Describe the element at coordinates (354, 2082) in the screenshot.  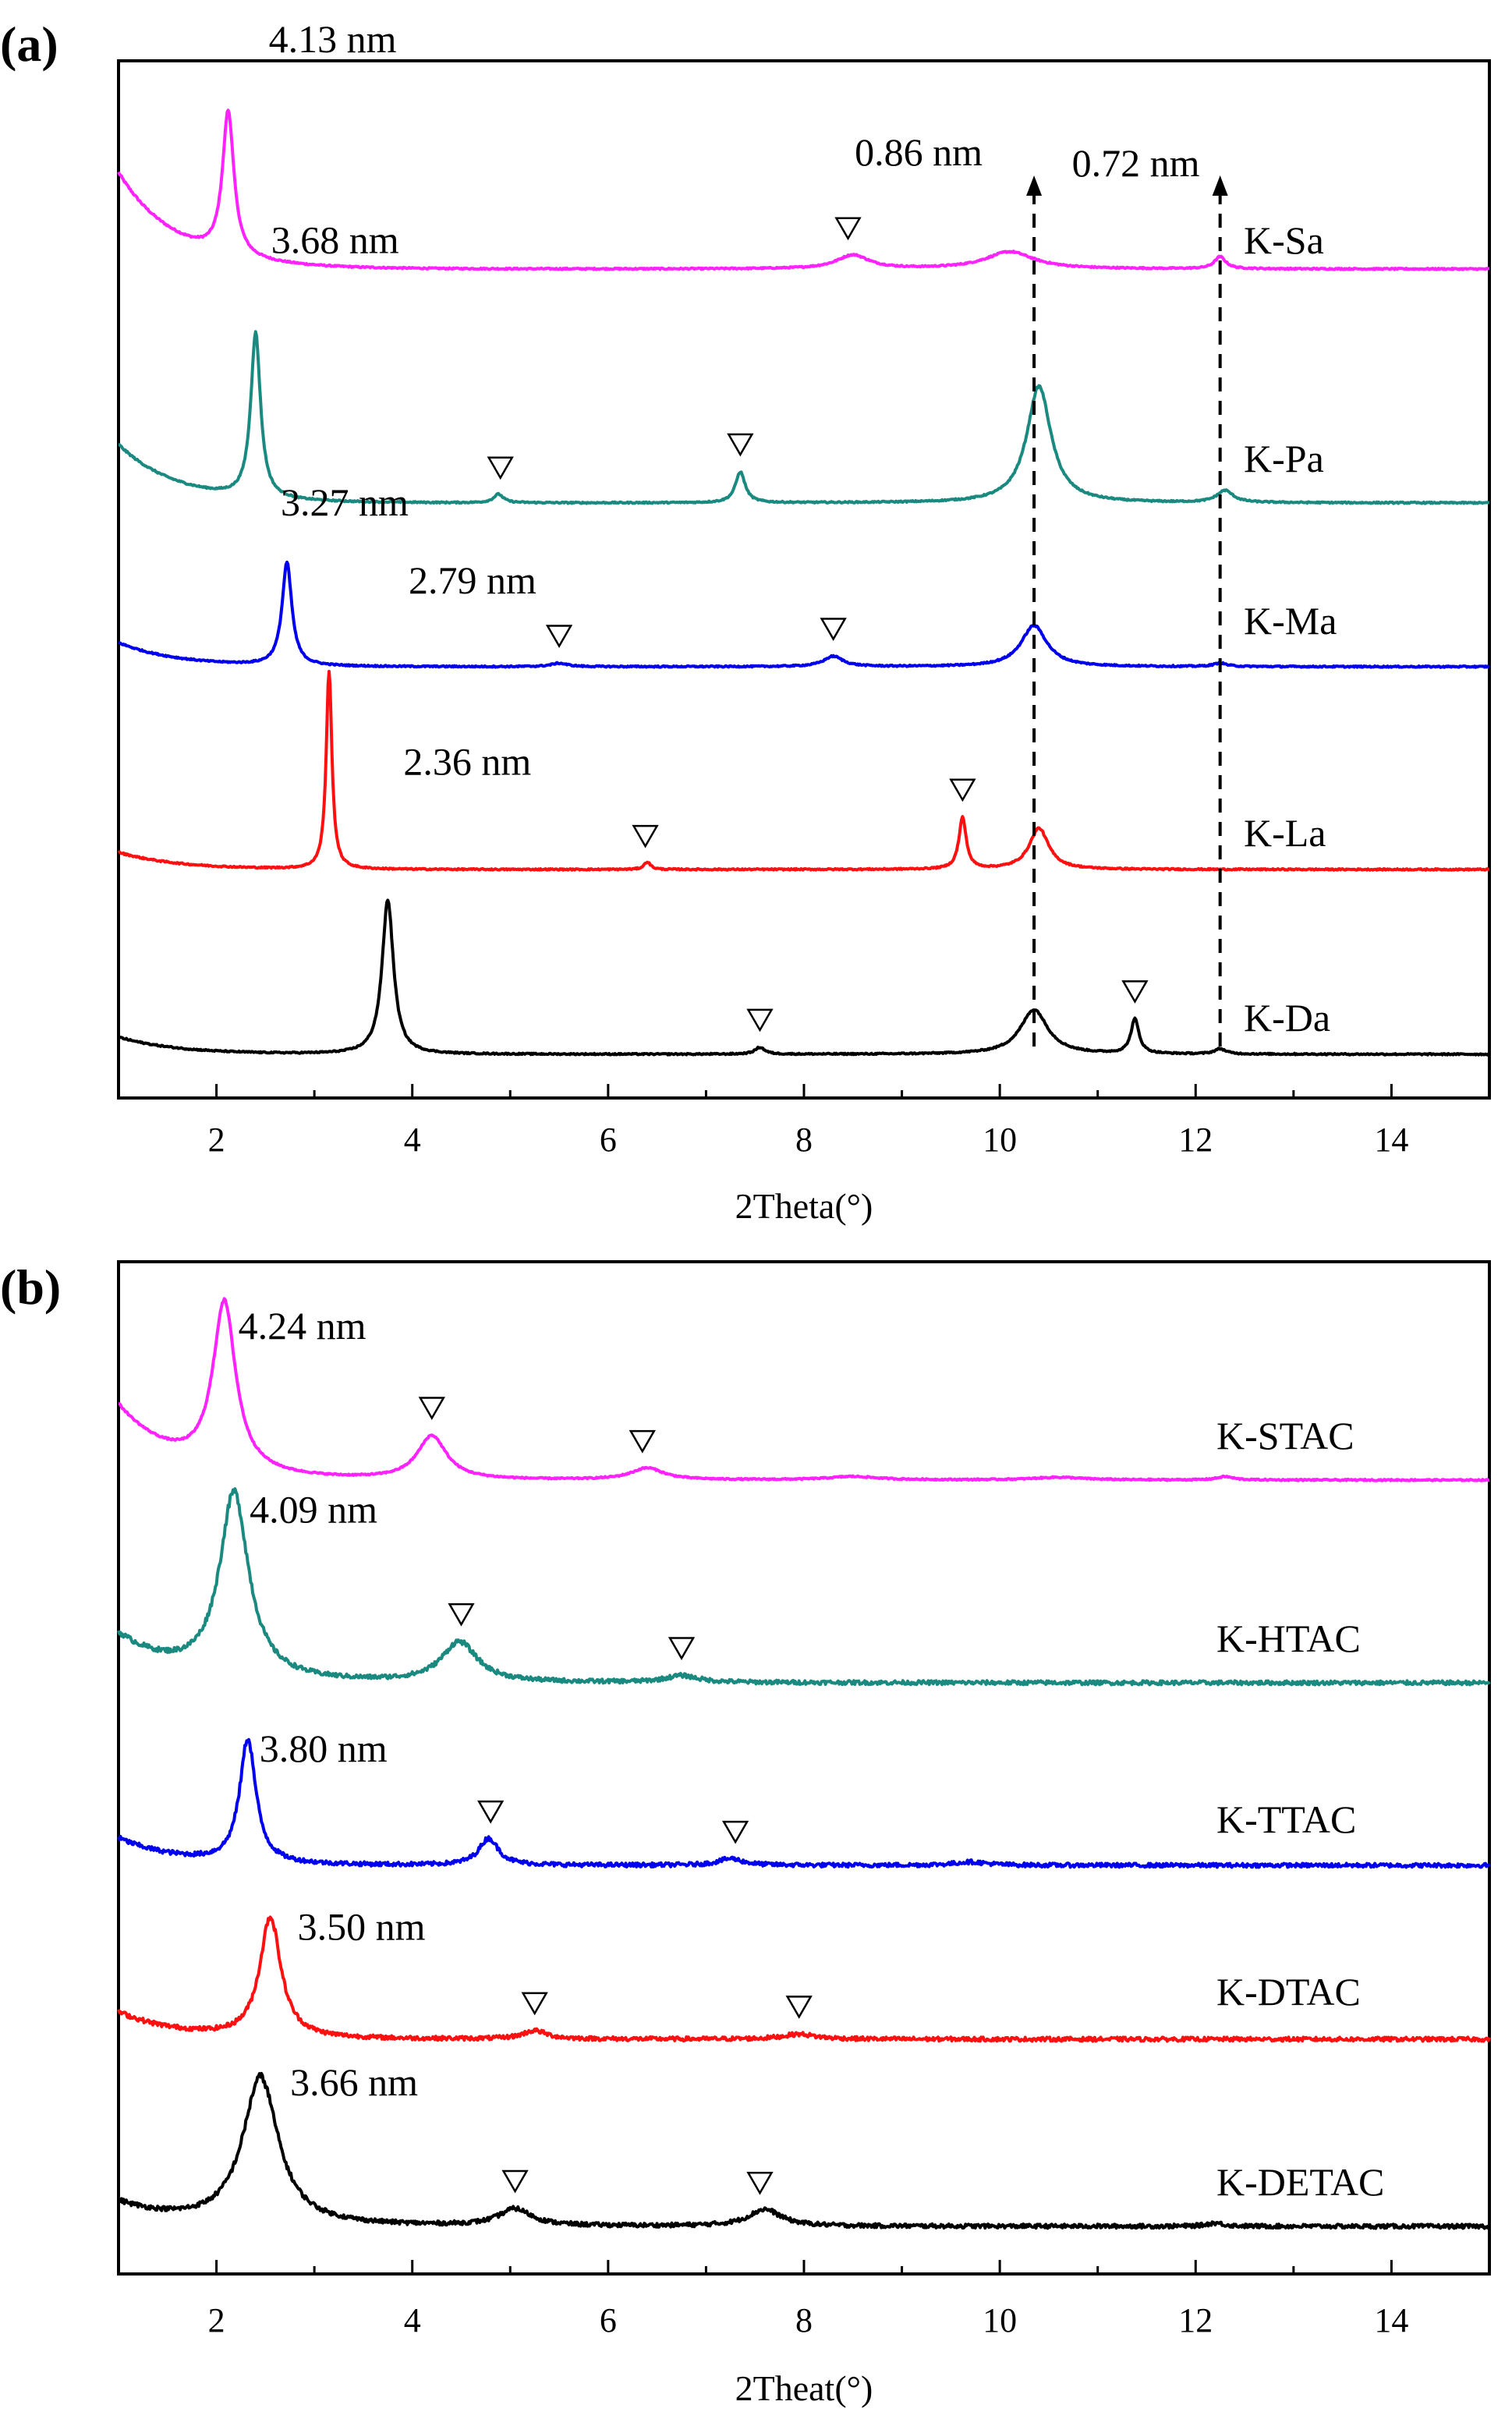
I see `peak-label: 3.66 nm` at that location.